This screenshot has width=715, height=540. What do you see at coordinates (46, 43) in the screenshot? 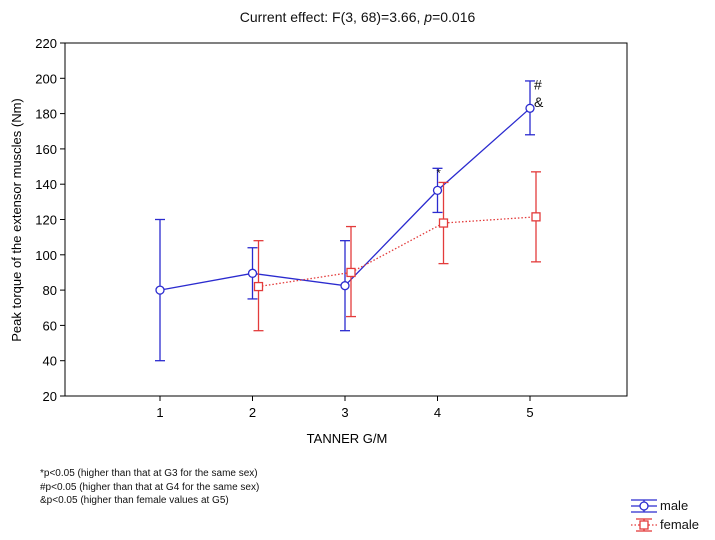
I see `y-tick-label: 220` at bounding box center [46, 43].